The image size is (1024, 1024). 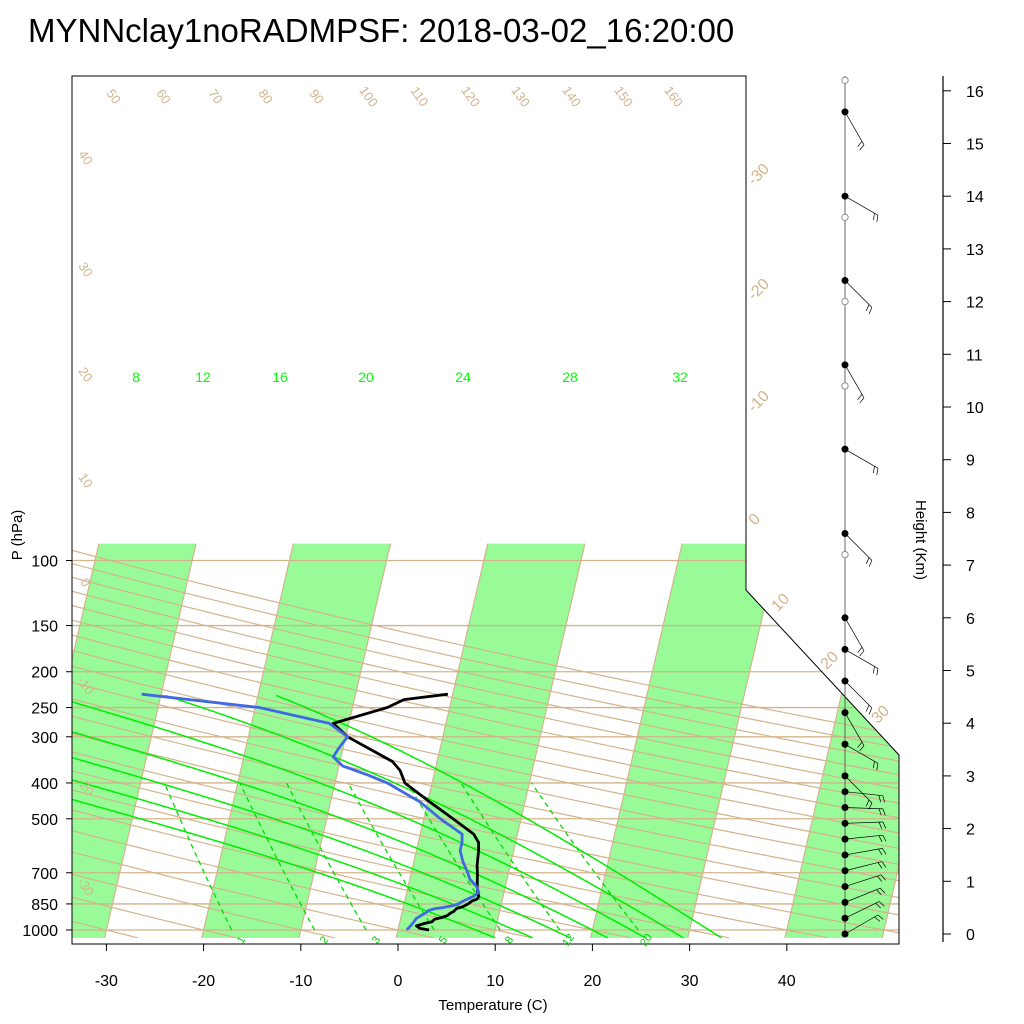 I want to click on isotherm-label: -30, so click(x=759, y=175).